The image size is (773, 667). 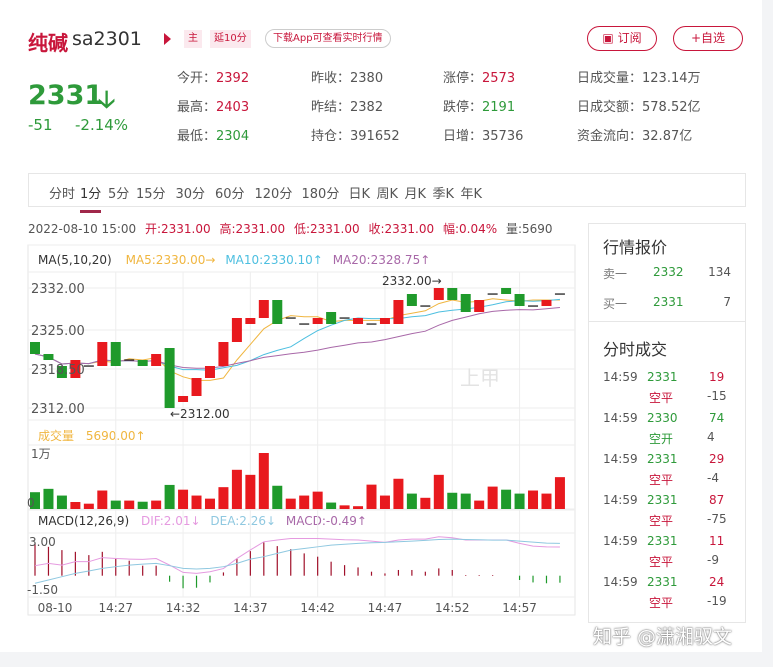 I want to click on stat-value: 35736, so click(x=503, y=136).